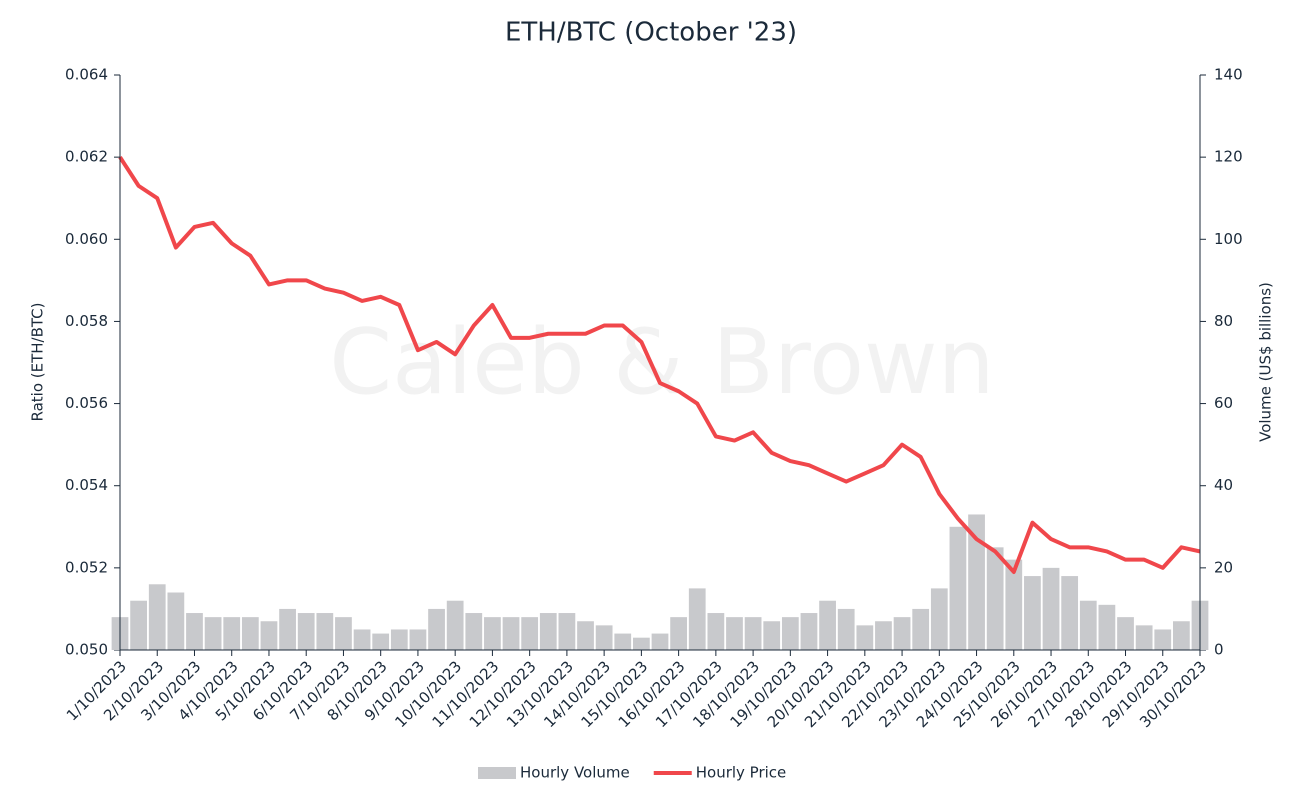 This screenshot has height=802, width=1302. I want to click on y2-axis-label: Volume (US$ billions), so click(1266, 362).